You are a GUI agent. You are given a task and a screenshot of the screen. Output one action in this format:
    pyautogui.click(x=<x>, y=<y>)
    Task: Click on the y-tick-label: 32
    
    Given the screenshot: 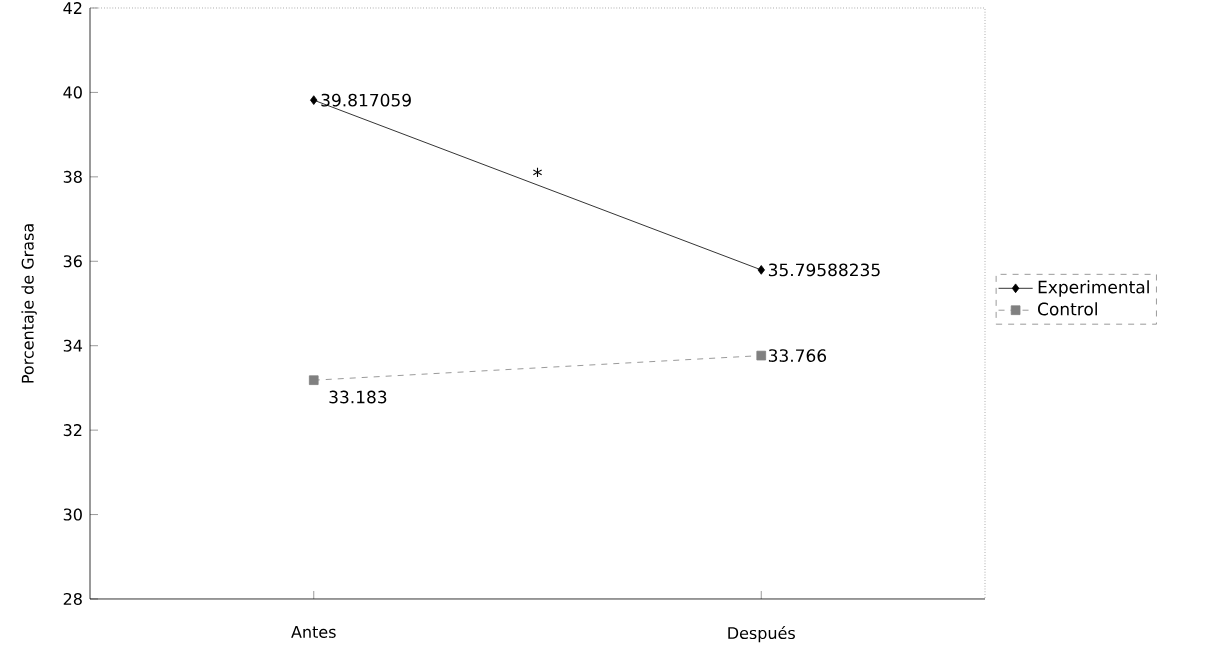 What is the action you would take?
    pyautogui.click(x=72, y=430)
    